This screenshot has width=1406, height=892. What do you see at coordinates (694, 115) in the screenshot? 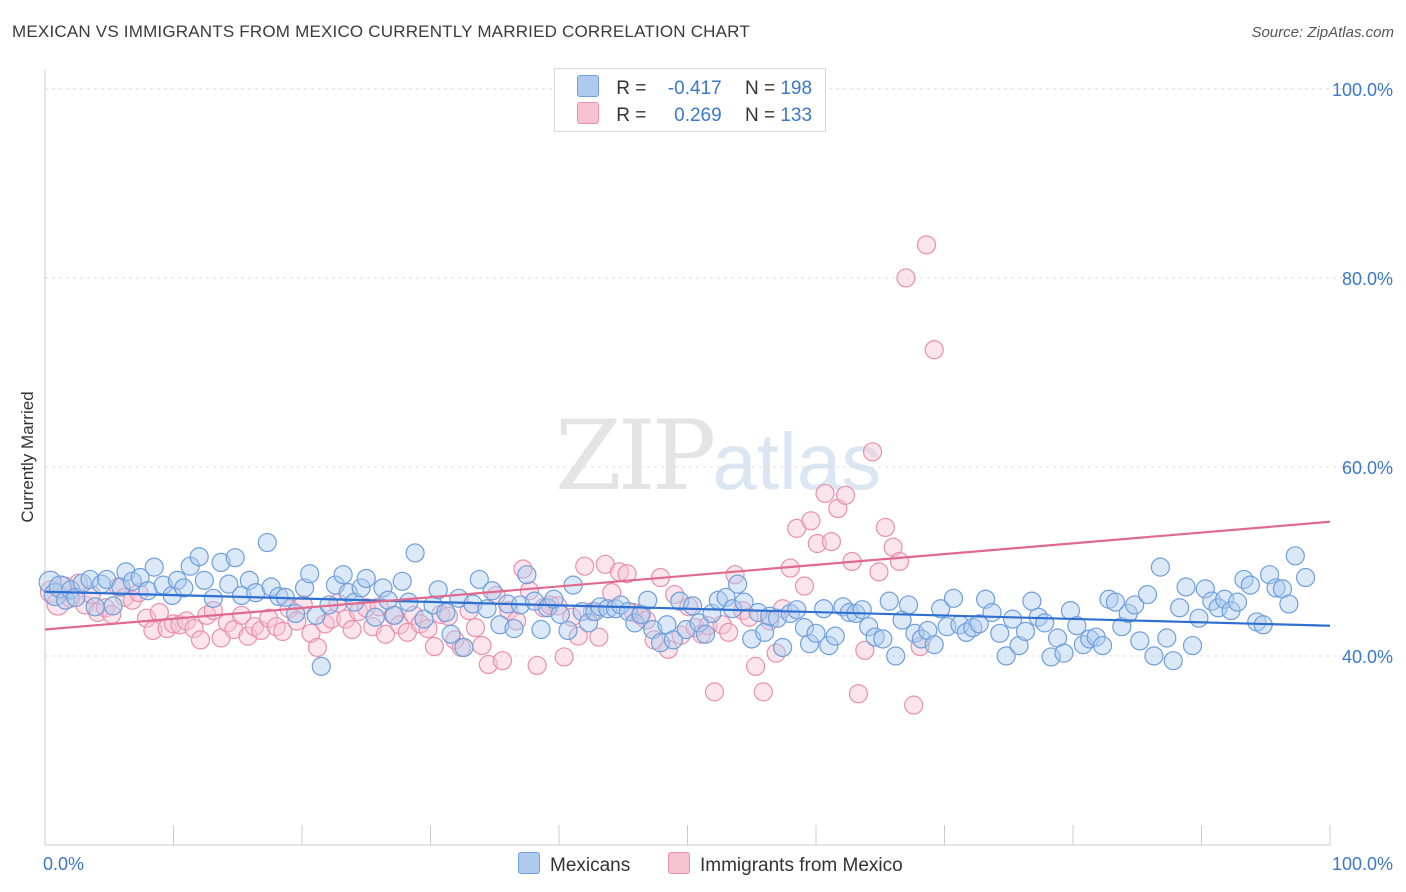
I see `legend-row-immigrants: R = 0.269 N = 133` at bounding box center [694, 115].